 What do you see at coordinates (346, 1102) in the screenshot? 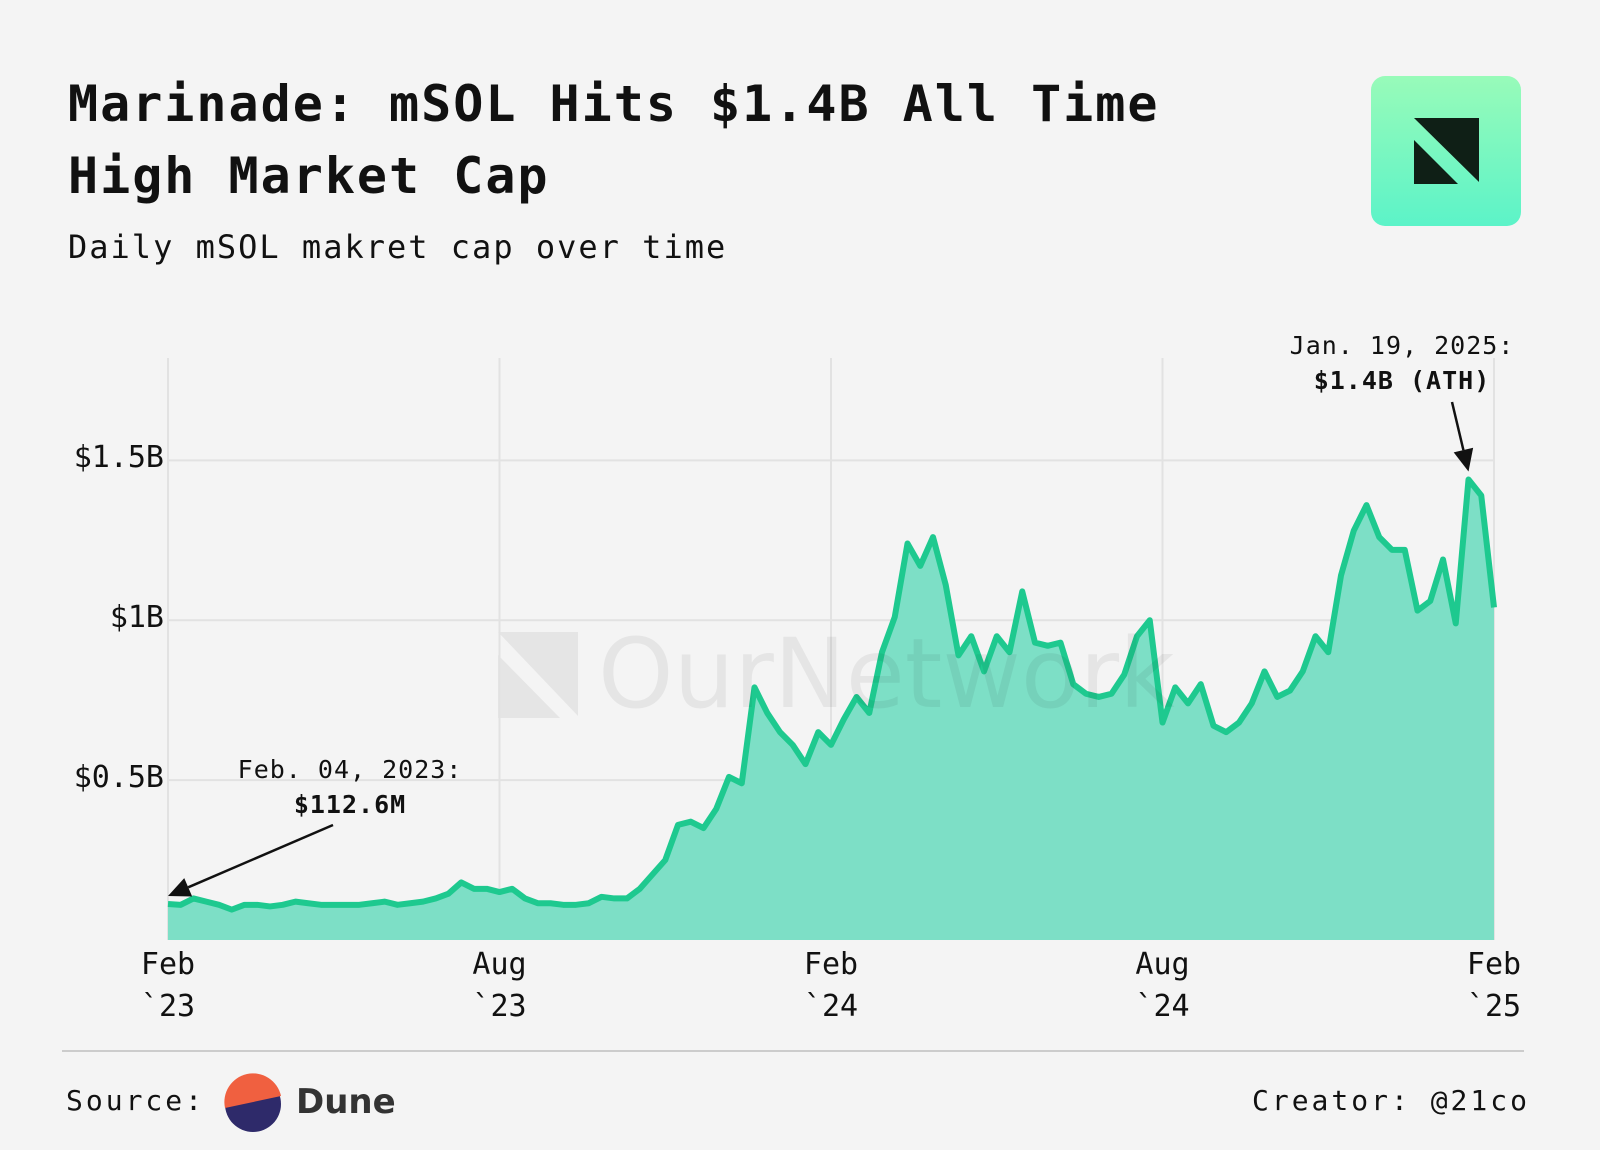
I see `source-name: Dune` at bounding box center [346, 1102].